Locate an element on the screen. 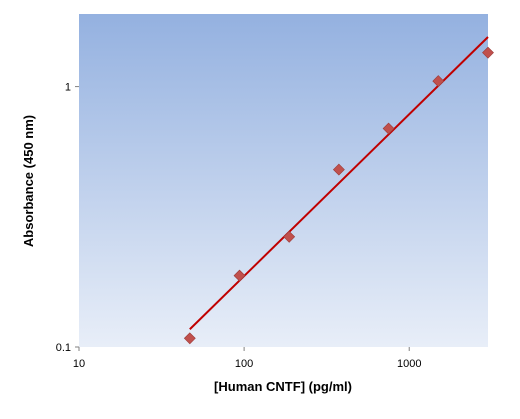 Image resolution: width=520 pixels, height=419 pixels. y-axis-ticks: 0.11 is located at coordinates (67, 218).